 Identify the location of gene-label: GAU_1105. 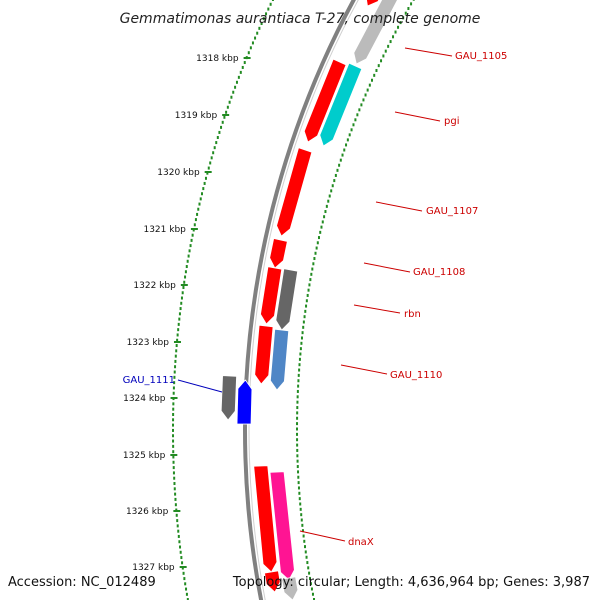
(481, 56).